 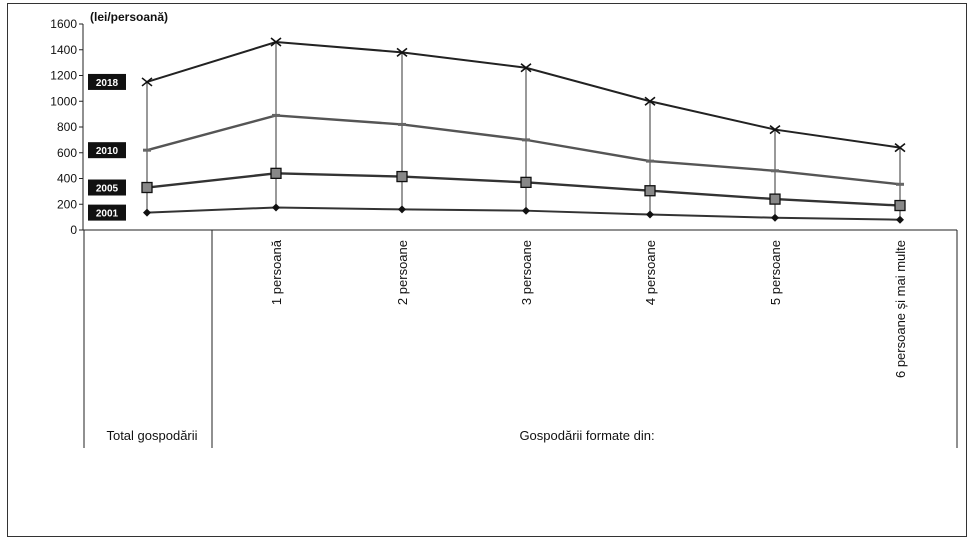 What do you see at coordinates (276, 272) in the screenshot?
I see `category-label: 1 persoană` at bounding box center [276, 272].